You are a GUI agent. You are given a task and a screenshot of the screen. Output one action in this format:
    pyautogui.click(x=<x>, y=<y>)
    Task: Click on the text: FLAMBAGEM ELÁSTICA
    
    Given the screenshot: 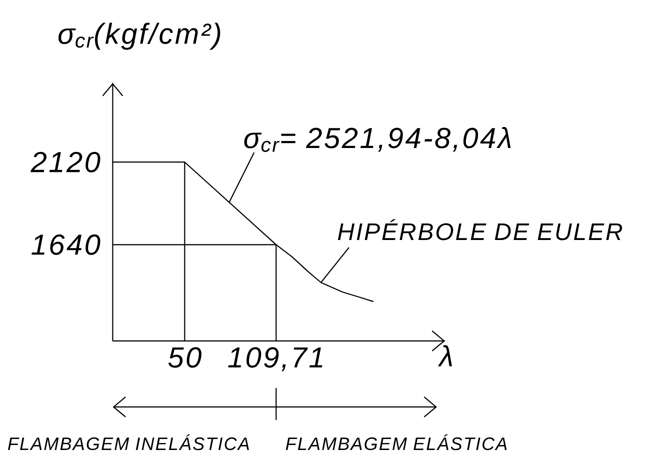 What is the action you would take?
    pyautogui.click(x=396, y=442)
    